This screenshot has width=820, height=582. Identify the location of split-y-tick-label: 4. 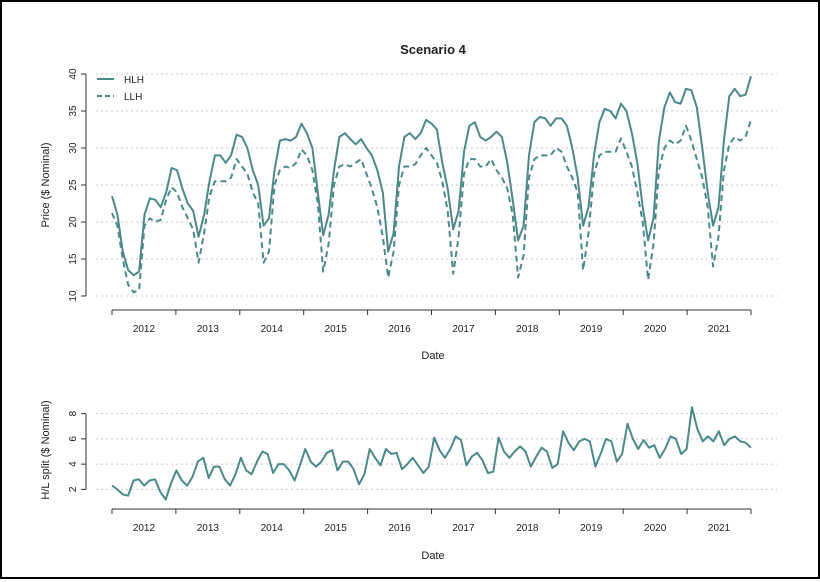
(73, 464).